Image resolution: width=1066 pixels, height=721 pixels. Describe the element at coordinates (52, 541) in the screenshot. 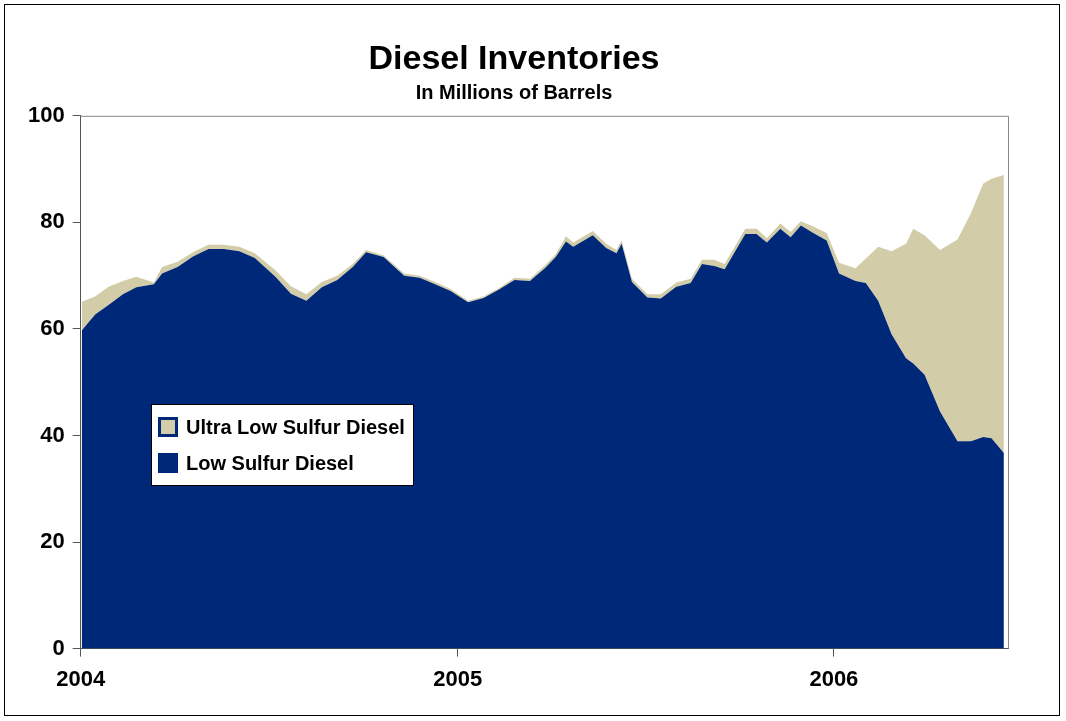

I see `y-tick-label: 20` at that location.